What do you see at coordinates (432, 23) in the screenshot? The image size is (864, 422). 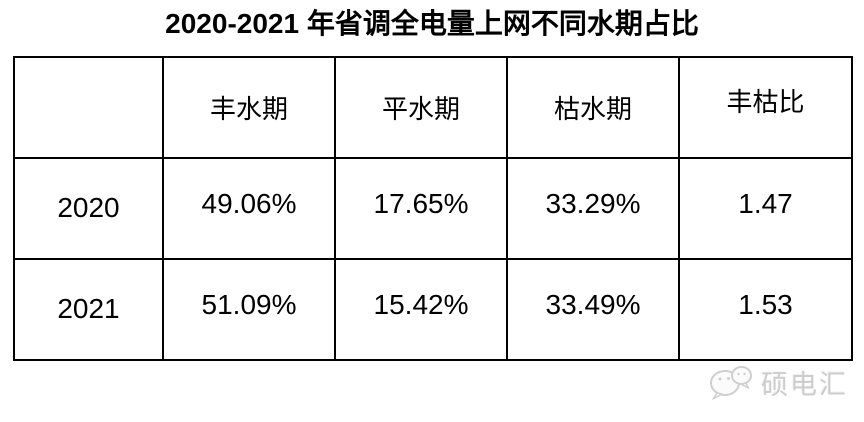 I see `page-title: 2020-2021 年省调全电量上网不同水期占比` at bounding box center [432, 23].